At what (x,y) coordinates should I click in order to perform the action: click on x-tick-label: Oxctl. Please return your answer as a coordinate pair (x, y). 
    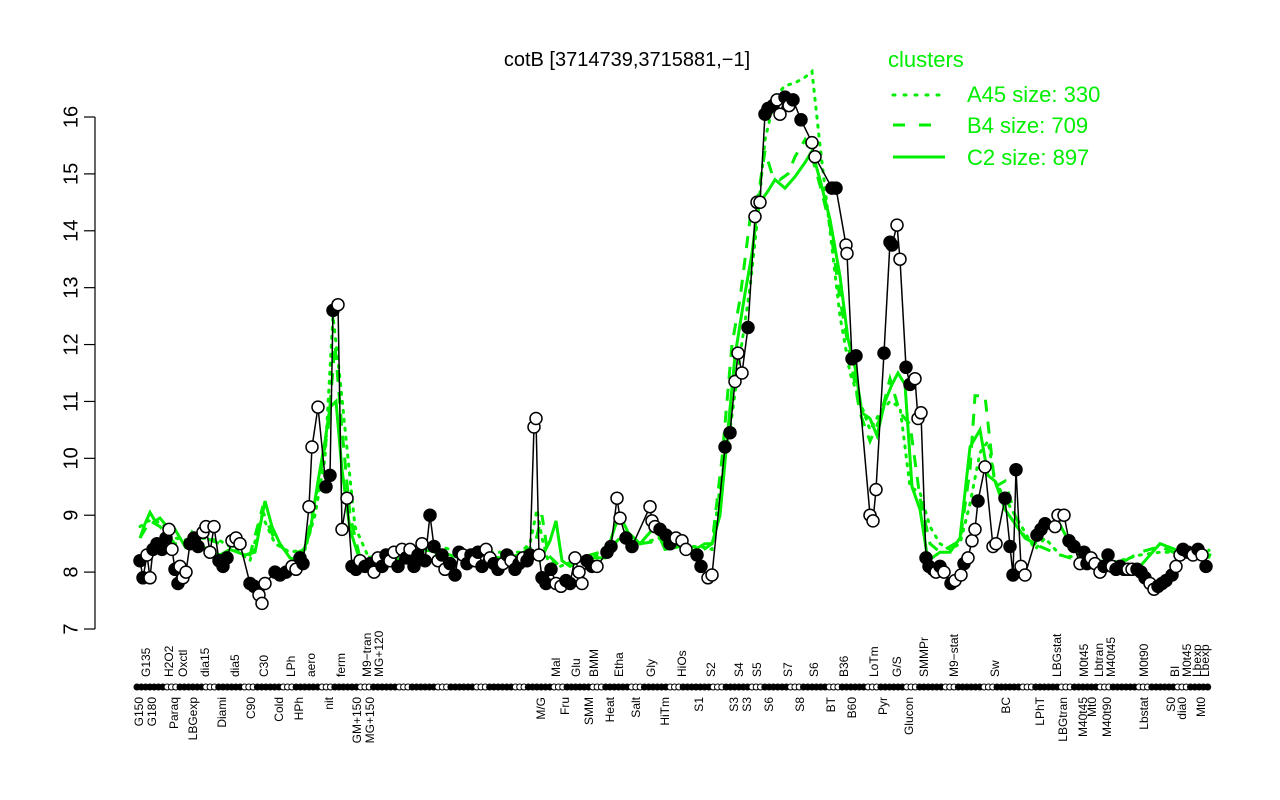
    Looking at the image, I should click on (183, 663).